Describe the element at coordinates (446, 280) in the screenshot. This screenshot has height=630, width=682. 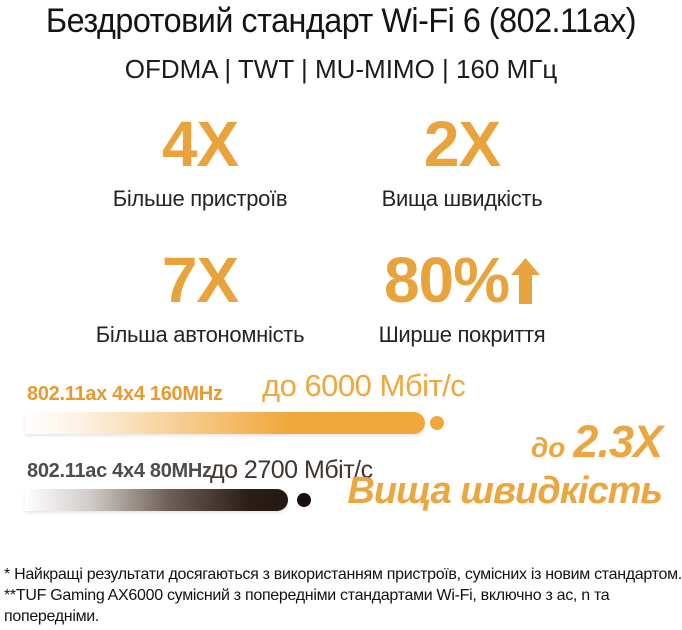
I see `stat-value-text: 80%` at that location.